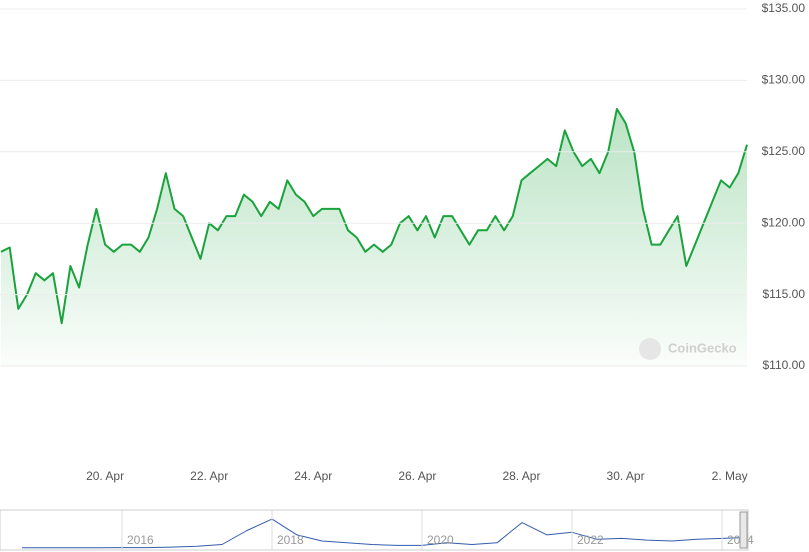 Image resolution: width=809 pixels, height=552 pixels. I want to click on y-tick-label: $130.00, so click(784, 80).